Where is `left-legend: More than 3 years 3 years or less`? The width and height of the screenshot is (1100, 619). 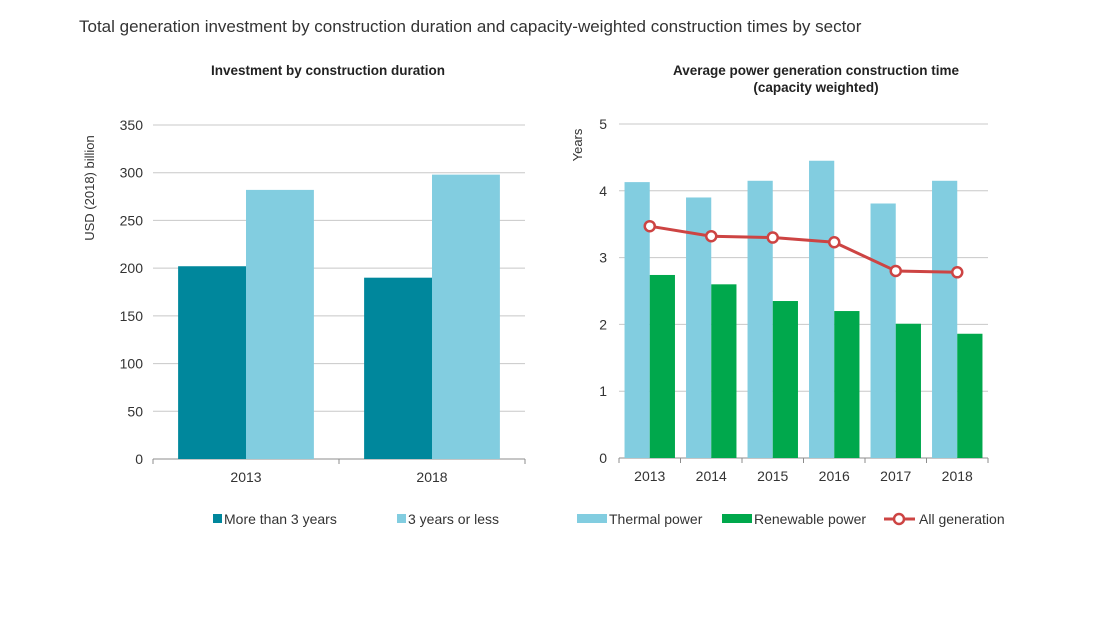 left-legend: More than 3 years 3 years or less is located at coordinates (356, 519).